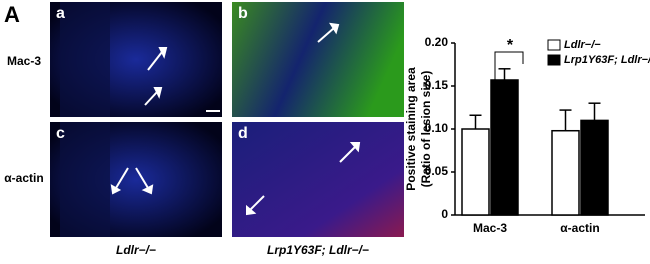  What do you see at coordinates (243, 133) in the screenshot?
I see `panel-letter: d` at bounding box center [243, 133].